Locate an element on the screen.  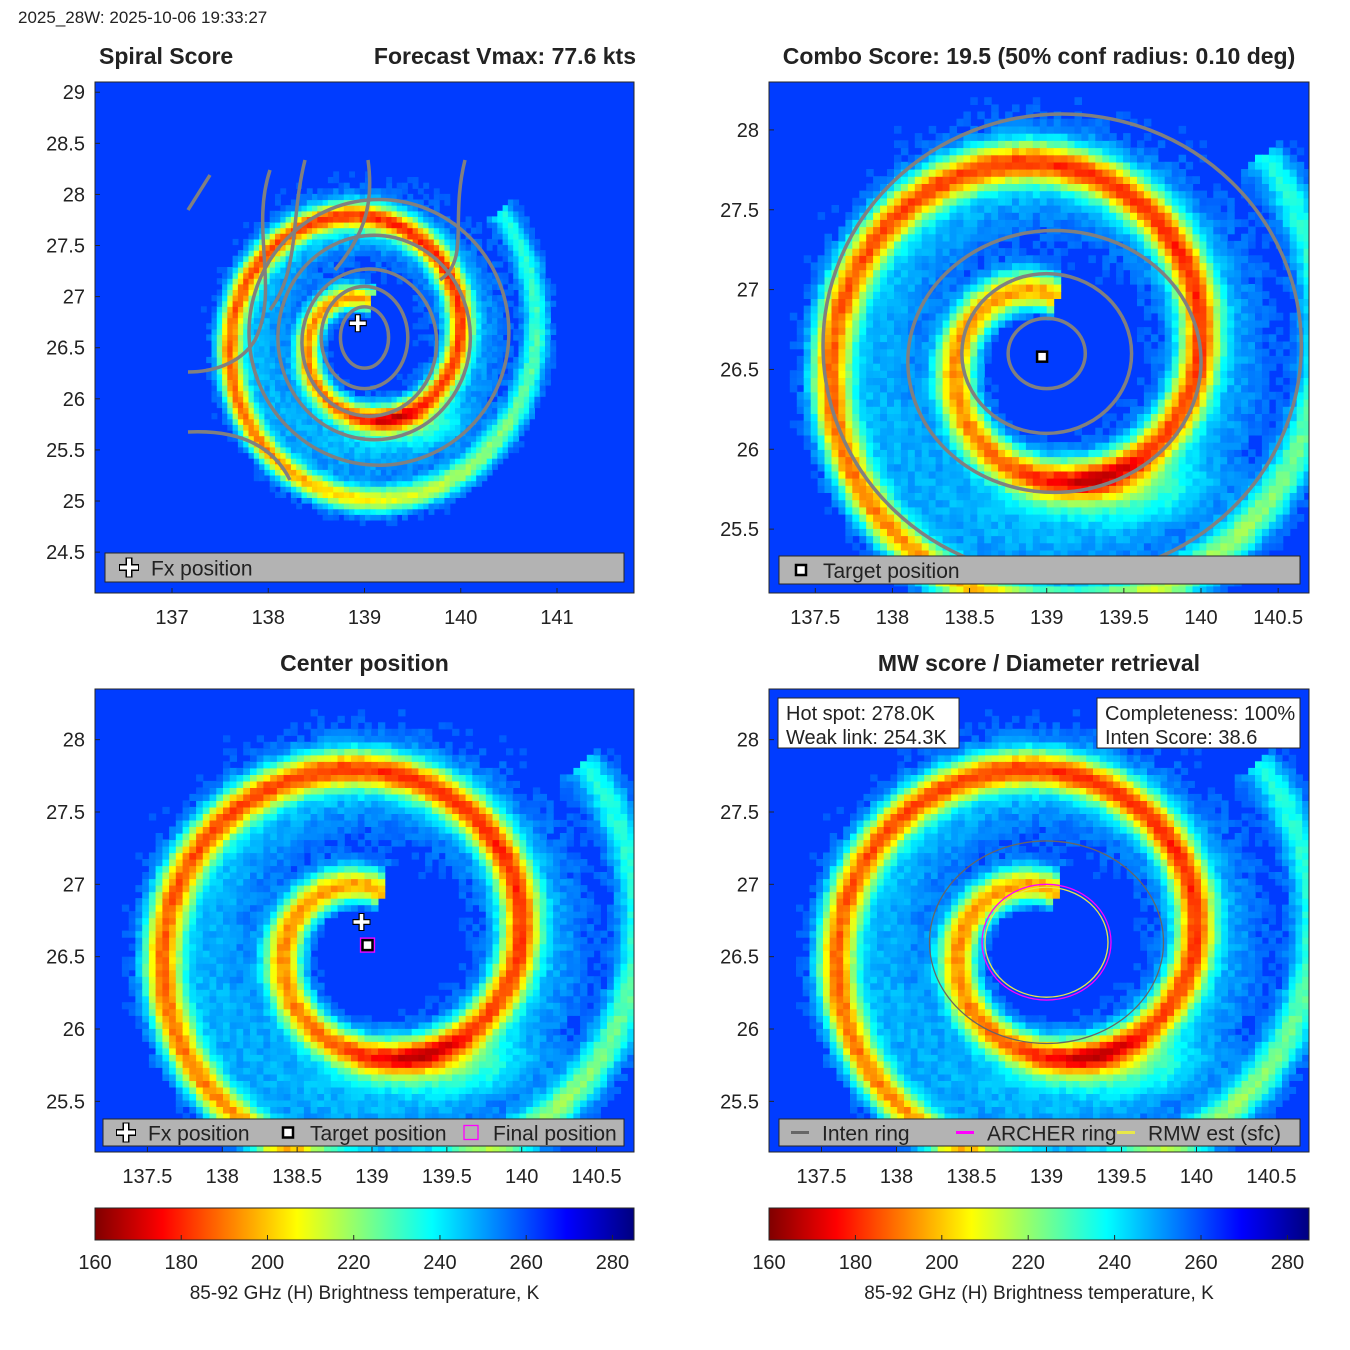
panel-title-left: Spiral Score is located at coordinates (166, 56).